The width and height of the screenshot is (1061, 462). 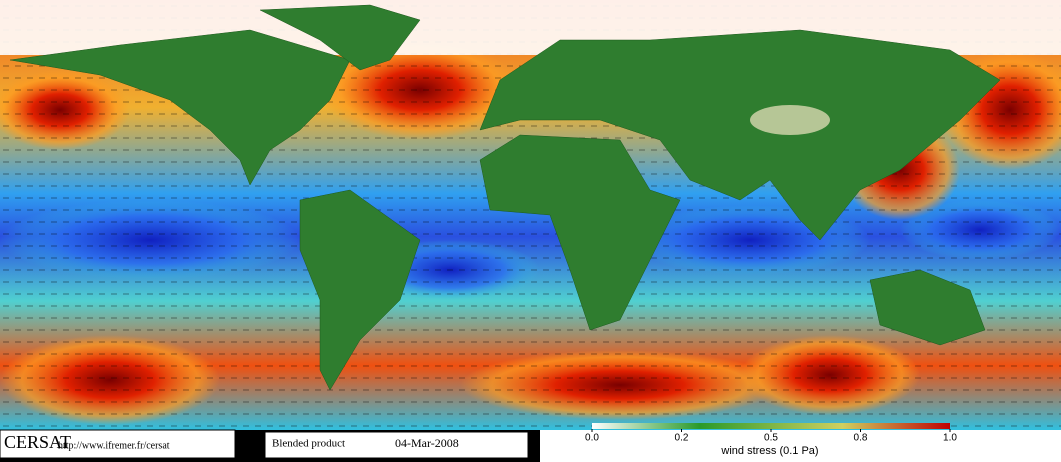 What do you see at coordinates (861, 438) in the screenshot?
I see `colorbar-tick-label: 0.8` at bounding box center [861, 438].